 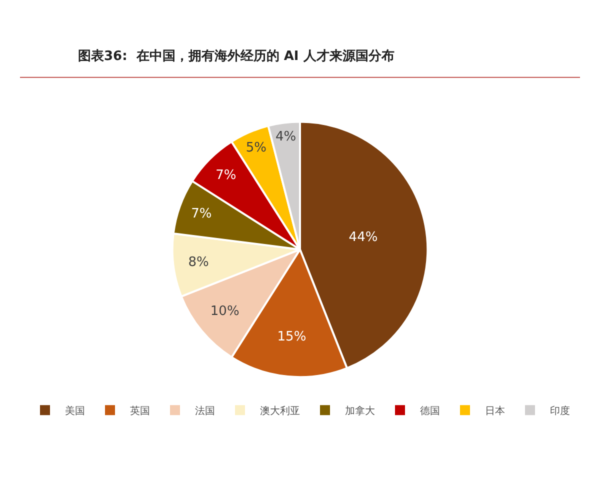 I want to click on data-label: 44%, so click(x=363, y=237).